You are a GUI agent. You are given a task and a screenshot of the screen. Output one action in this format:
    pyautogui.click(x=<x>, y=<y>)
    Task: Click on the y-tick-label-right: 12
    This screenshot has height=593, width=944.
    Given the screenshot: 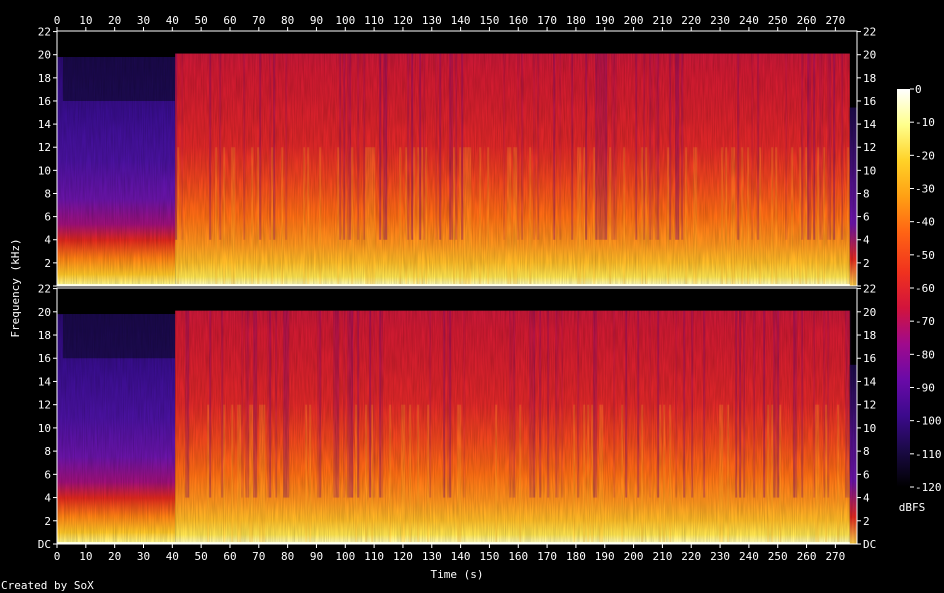 What is the action you would take?
    pyautogui.click(x=869, y=147)
    